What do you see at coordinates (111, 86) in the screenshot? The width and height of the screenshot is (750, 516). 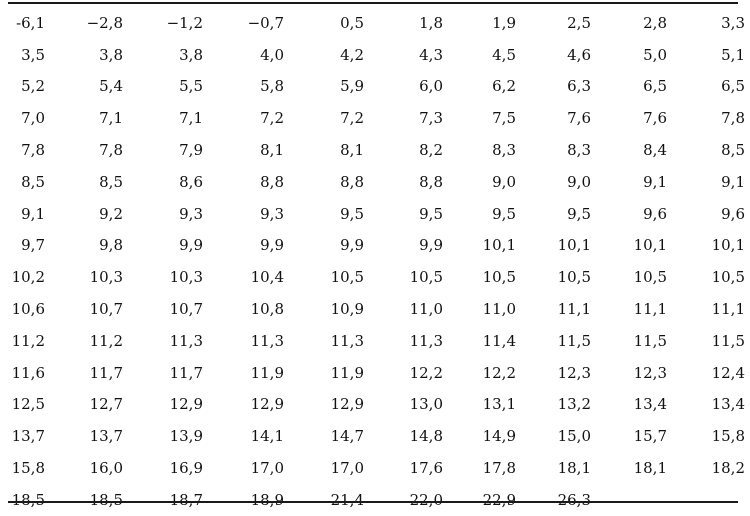 I see `table-cell: 5,4` at bounding box center [111, 86].